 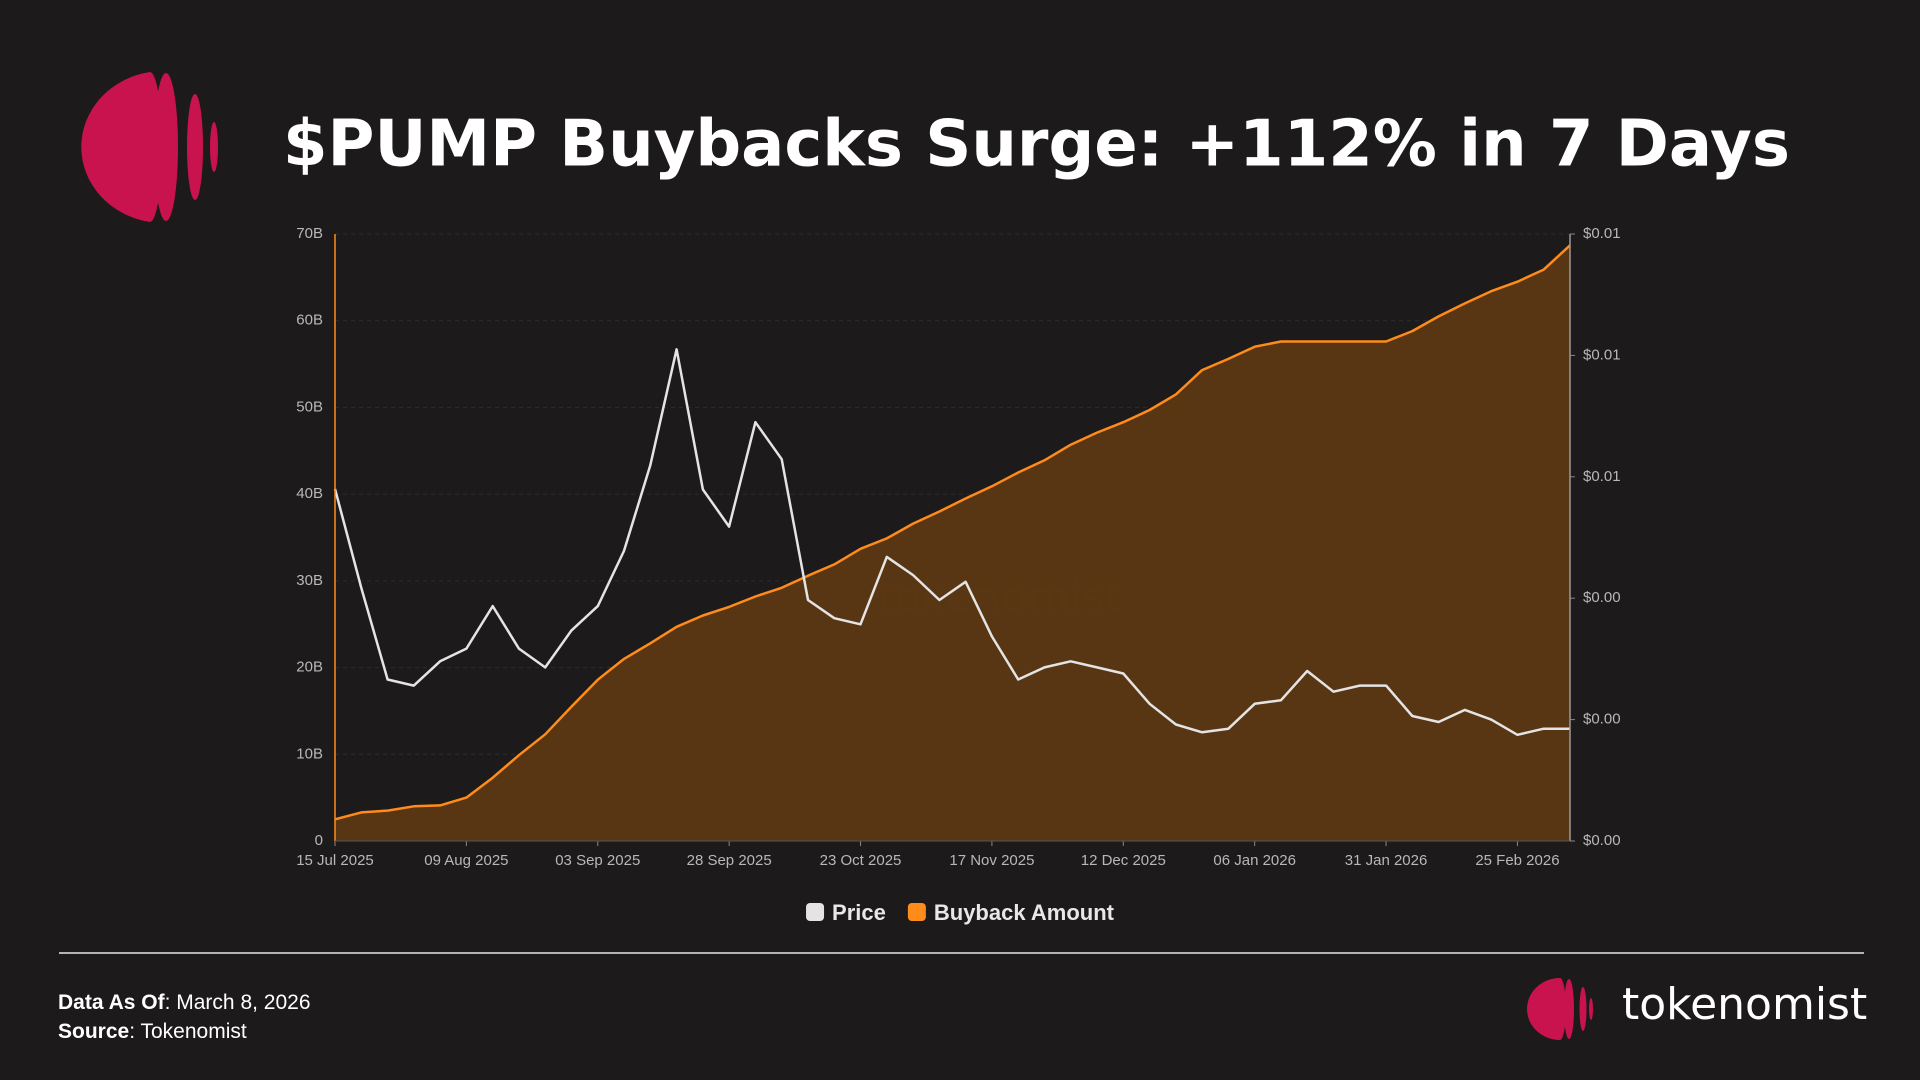 What do you see at coordinates (309, 233) in the screenshot?
I see `y-tick-label: 70B` at bounding box center [309, 233].